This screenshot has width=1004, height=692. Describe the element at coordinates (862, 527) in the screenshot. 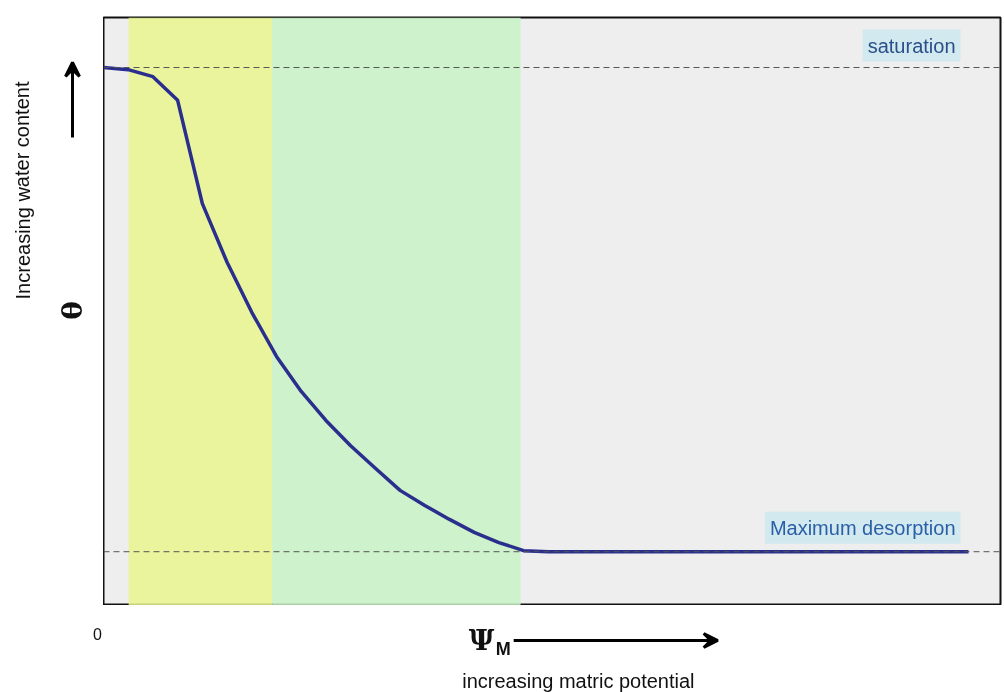

I see `ref-line-label: Maximum desorption` at that location.